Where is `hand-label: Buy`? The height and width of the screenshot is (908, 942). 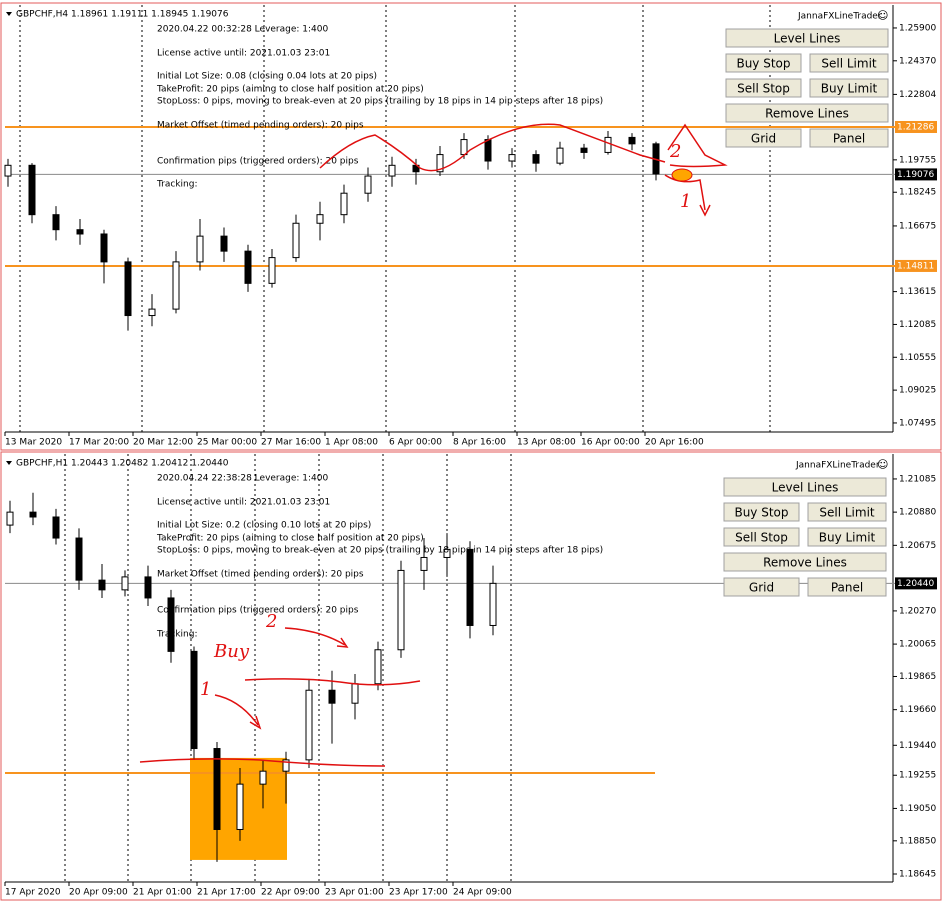 hand-label: Buy is located at coordinates (231, 651).